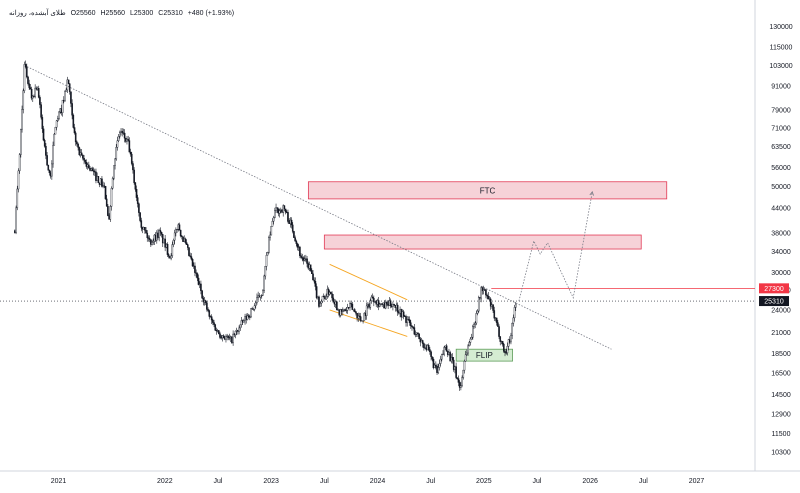  What do you see at coordinates (488, 190) in the screenshot?
I see `zone-label: FTC` at bounding box center [488, 190].